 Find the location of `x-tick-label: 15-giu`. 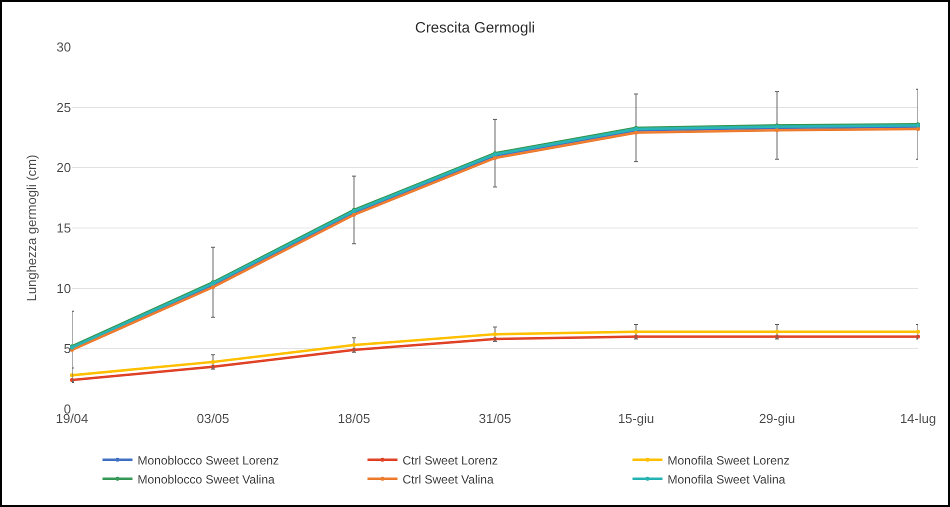

x-tick-label: 15-giu is located at coordinates (636, 418).